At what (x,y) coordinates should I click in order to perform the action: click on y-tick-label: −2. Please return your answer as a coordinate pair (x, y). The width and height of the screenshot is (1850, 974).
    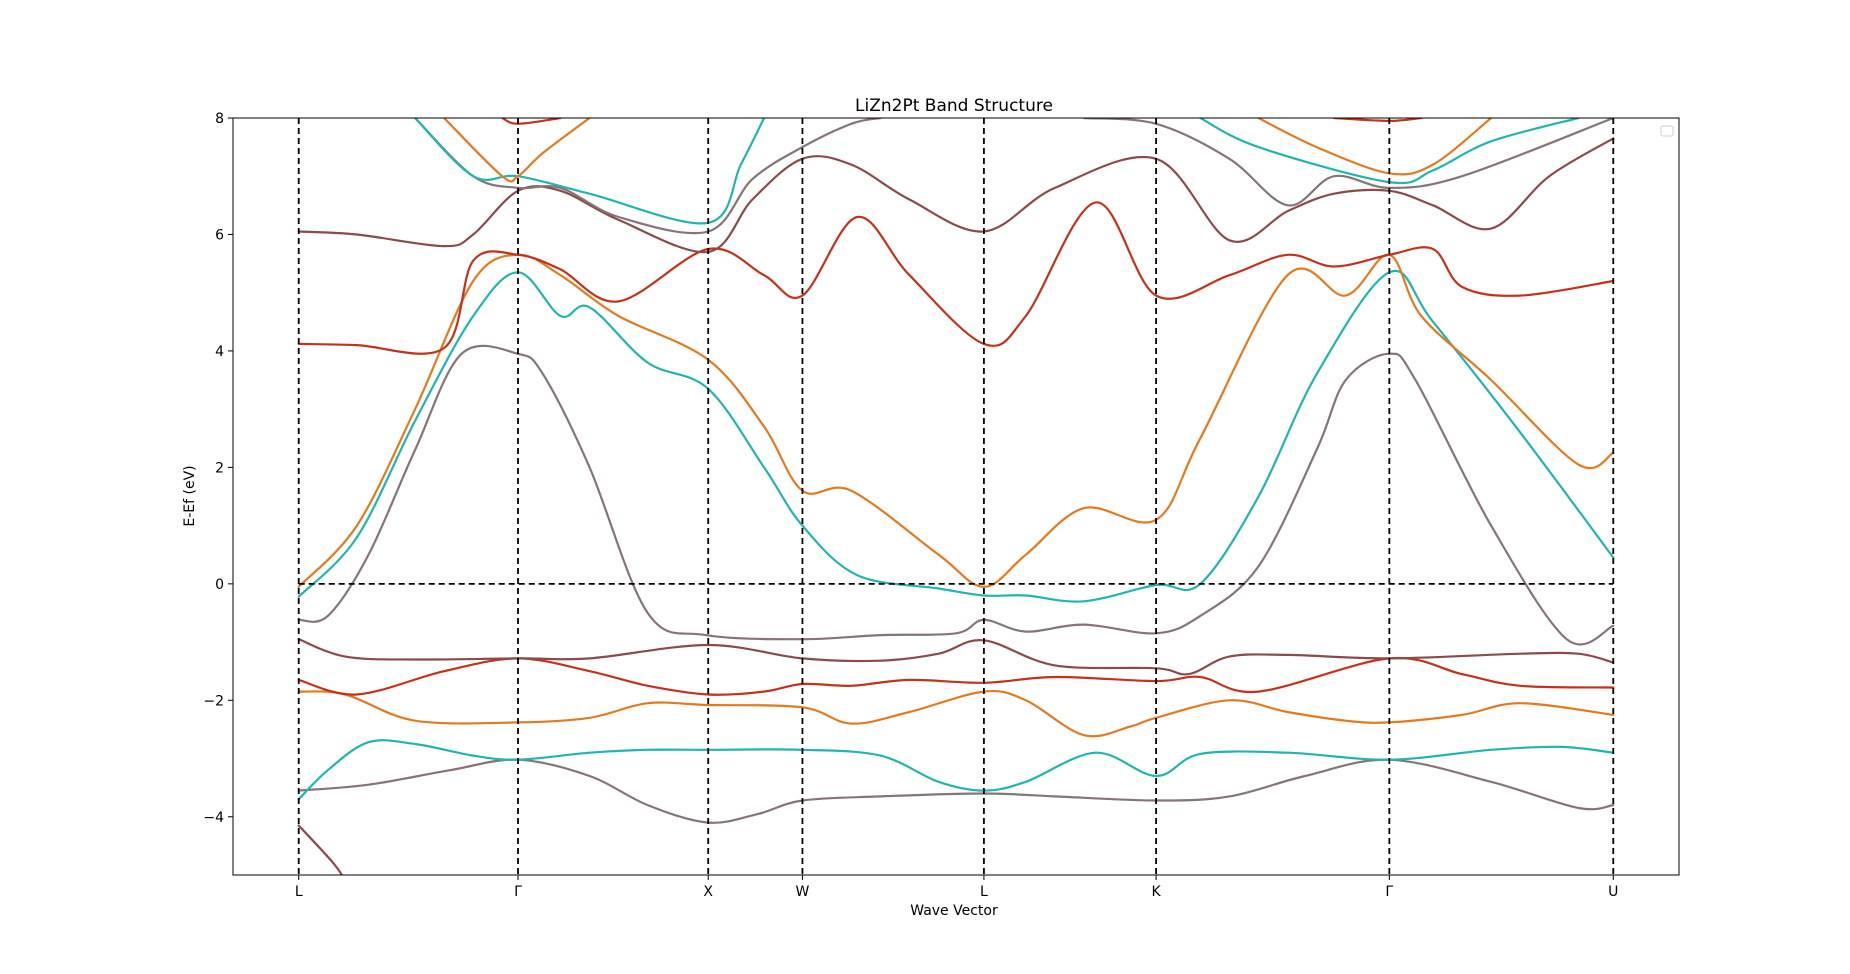
    Looking at the image, I should click on (213, 701).